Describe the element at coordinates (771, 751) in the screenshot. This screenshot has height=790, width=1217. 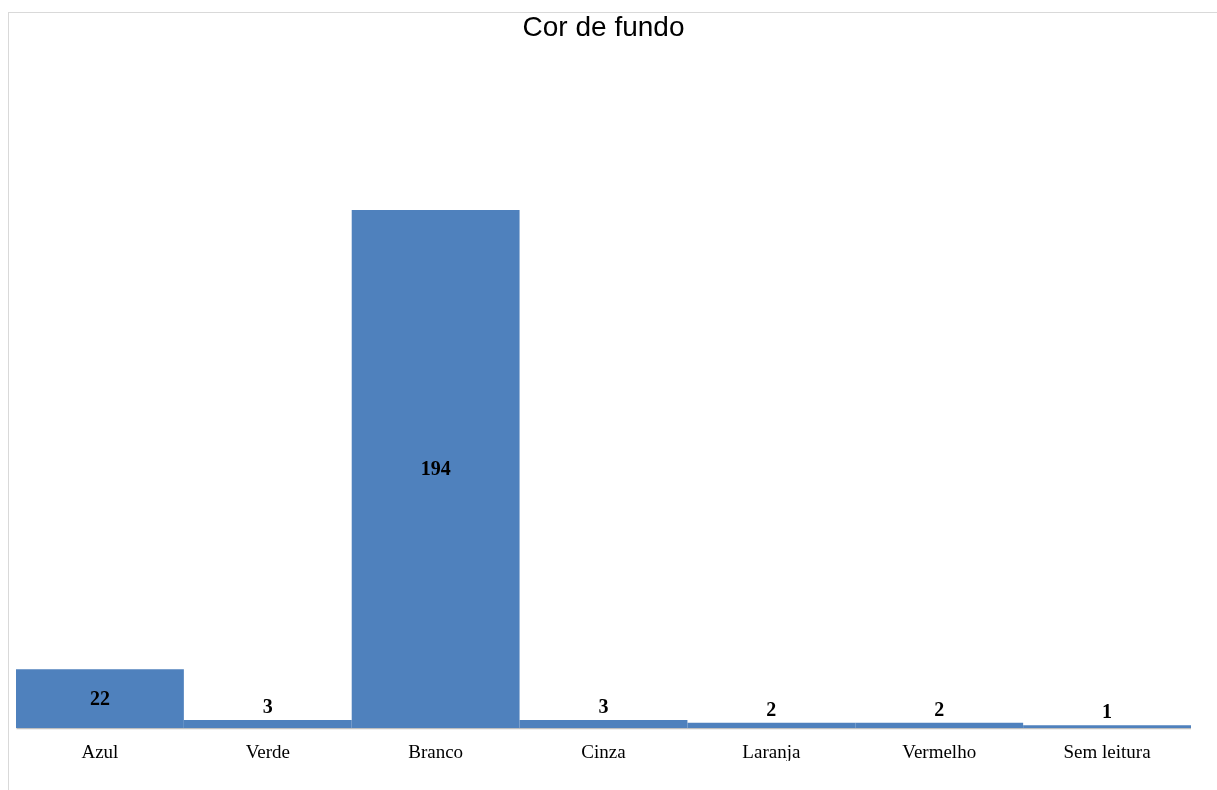
I see `x-tick-label: Laranja` at that location.